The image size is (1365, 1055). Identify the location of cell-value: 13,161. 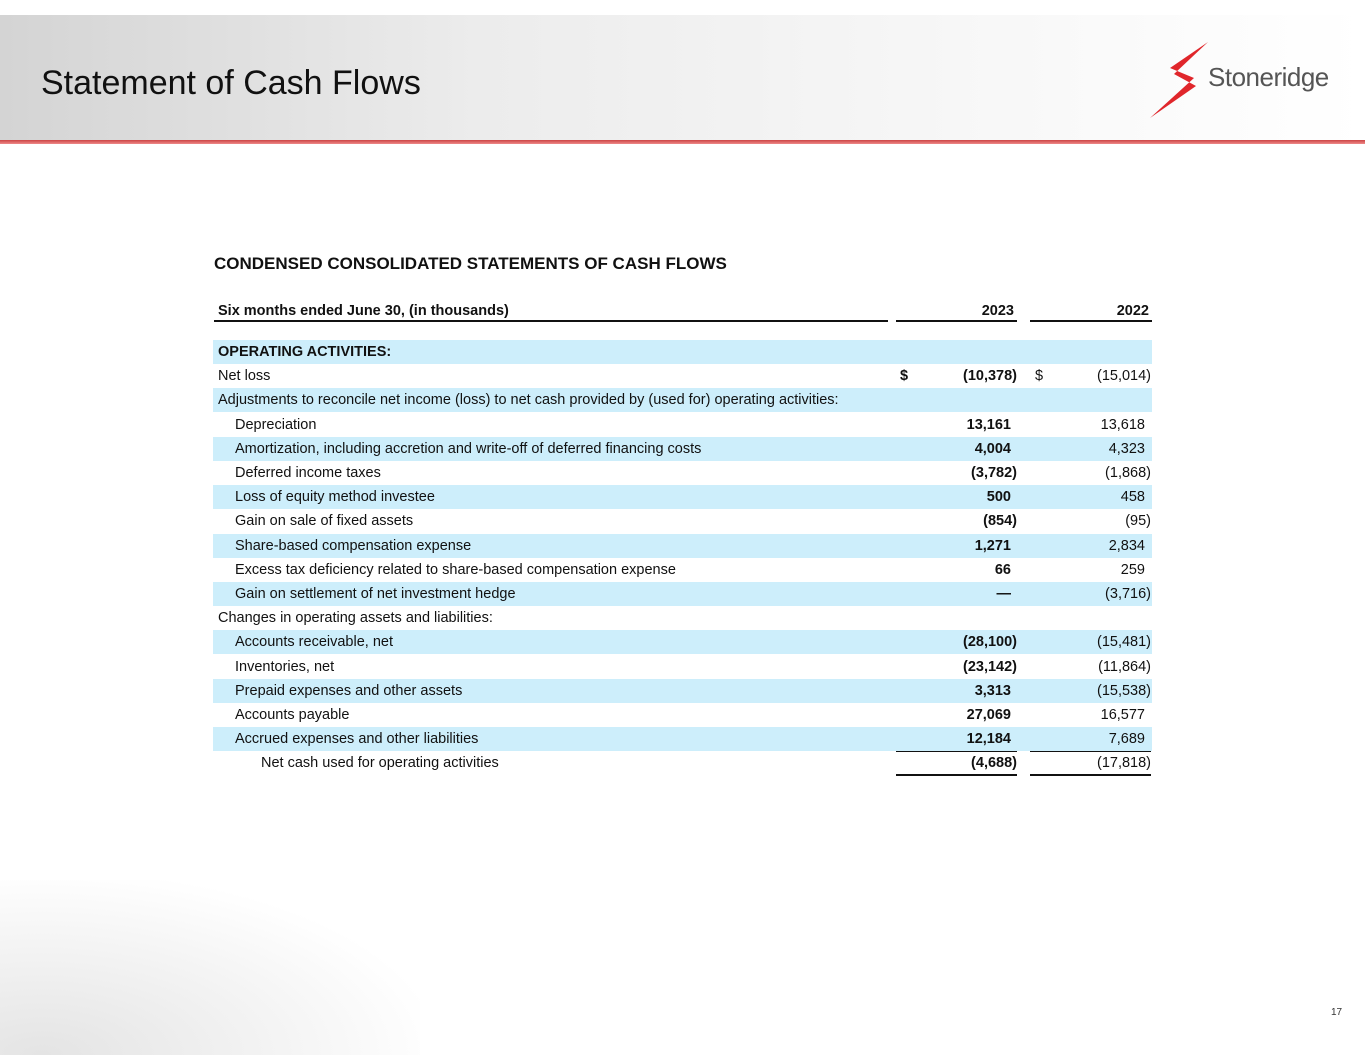
(988, 424).